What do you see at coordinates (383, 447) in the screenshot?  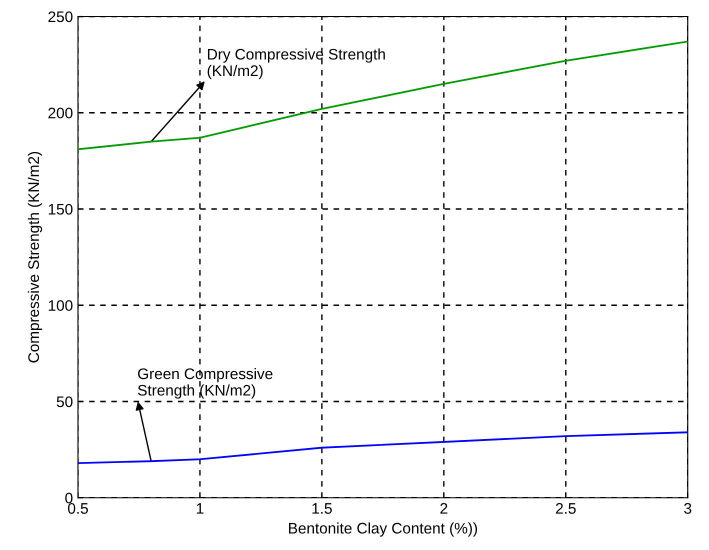 I see `line-series` at bounding box center [383, 447].